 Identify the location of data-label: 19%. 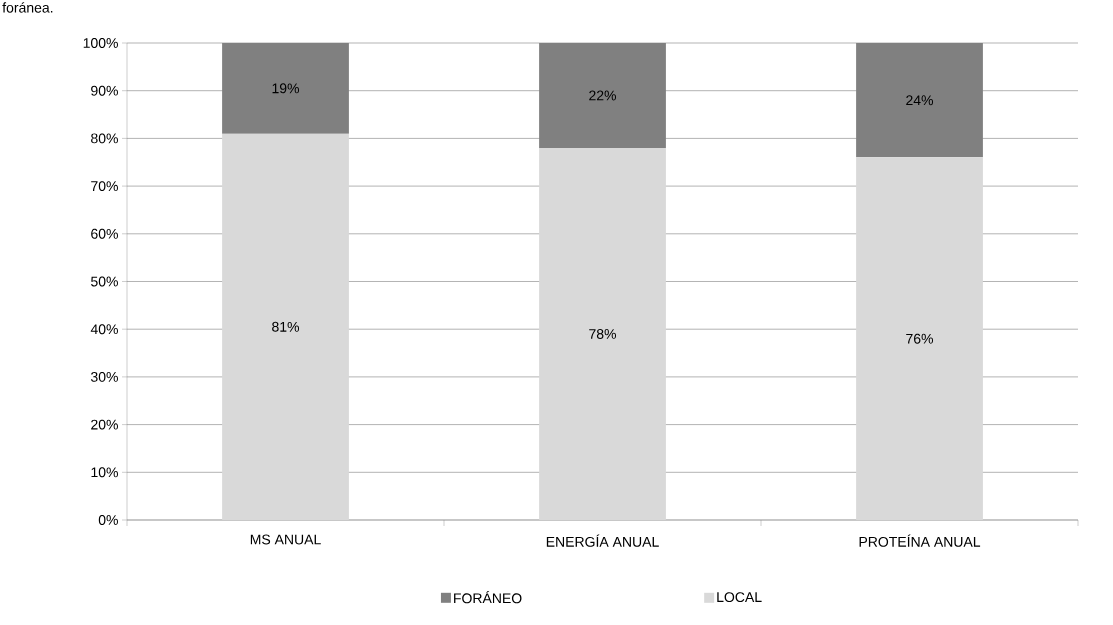
(286, 88).